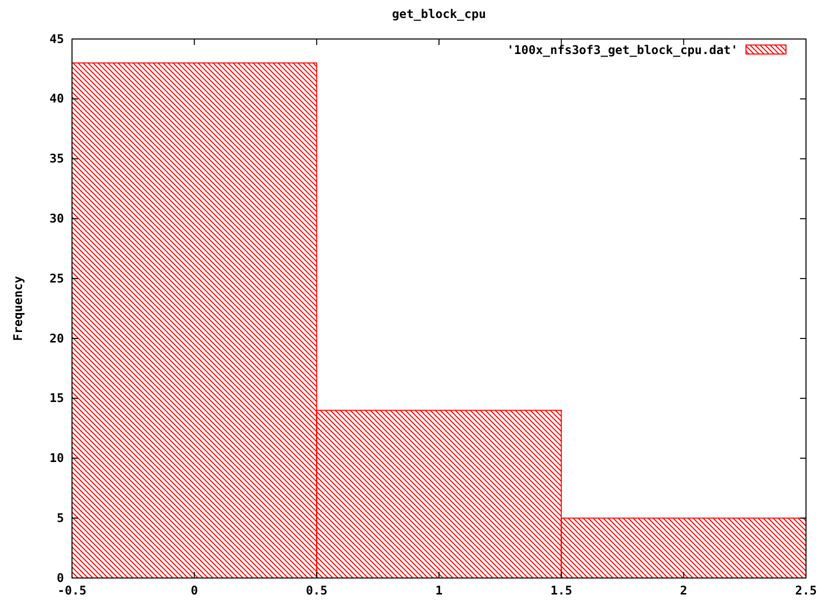 The width and height of the screenshot is (826, 613). Describe the element at coordinates (684, 591) in the screenshot. I see `x-tick-label: 2` at that location.